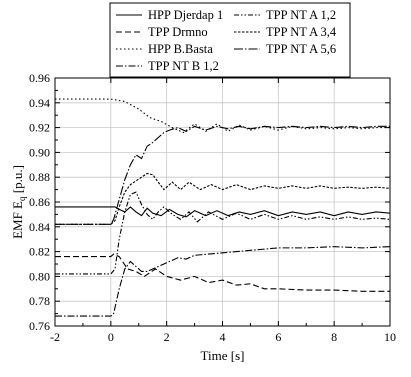 The height and width of the screenshot is (377, 411). I want to click on y-tick-label: 0.80, so click(39, 276).